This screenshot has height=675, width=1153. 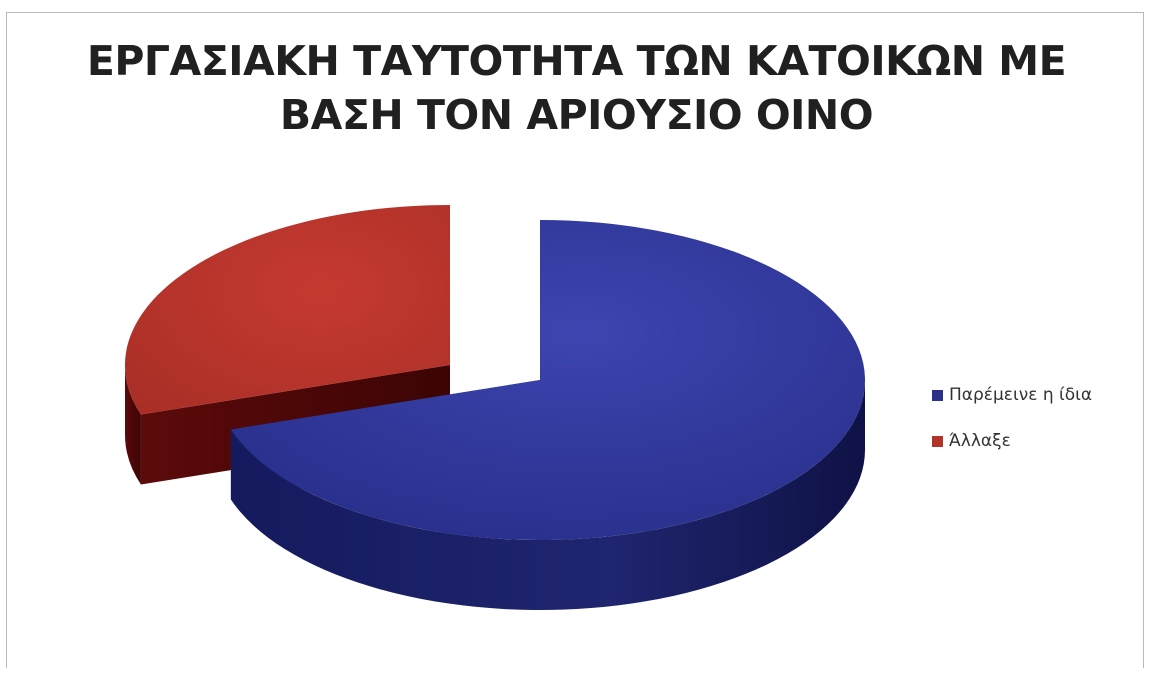 I want to click on chart-title-line-1: ΕΡΓΑΣΙΑΚΗ ΤΑΥΤΟΤΗΤΑ ΤΩΝ ΚΑΤΟΙΚΩΝ ΜΕ, so click(x=576, y=61).